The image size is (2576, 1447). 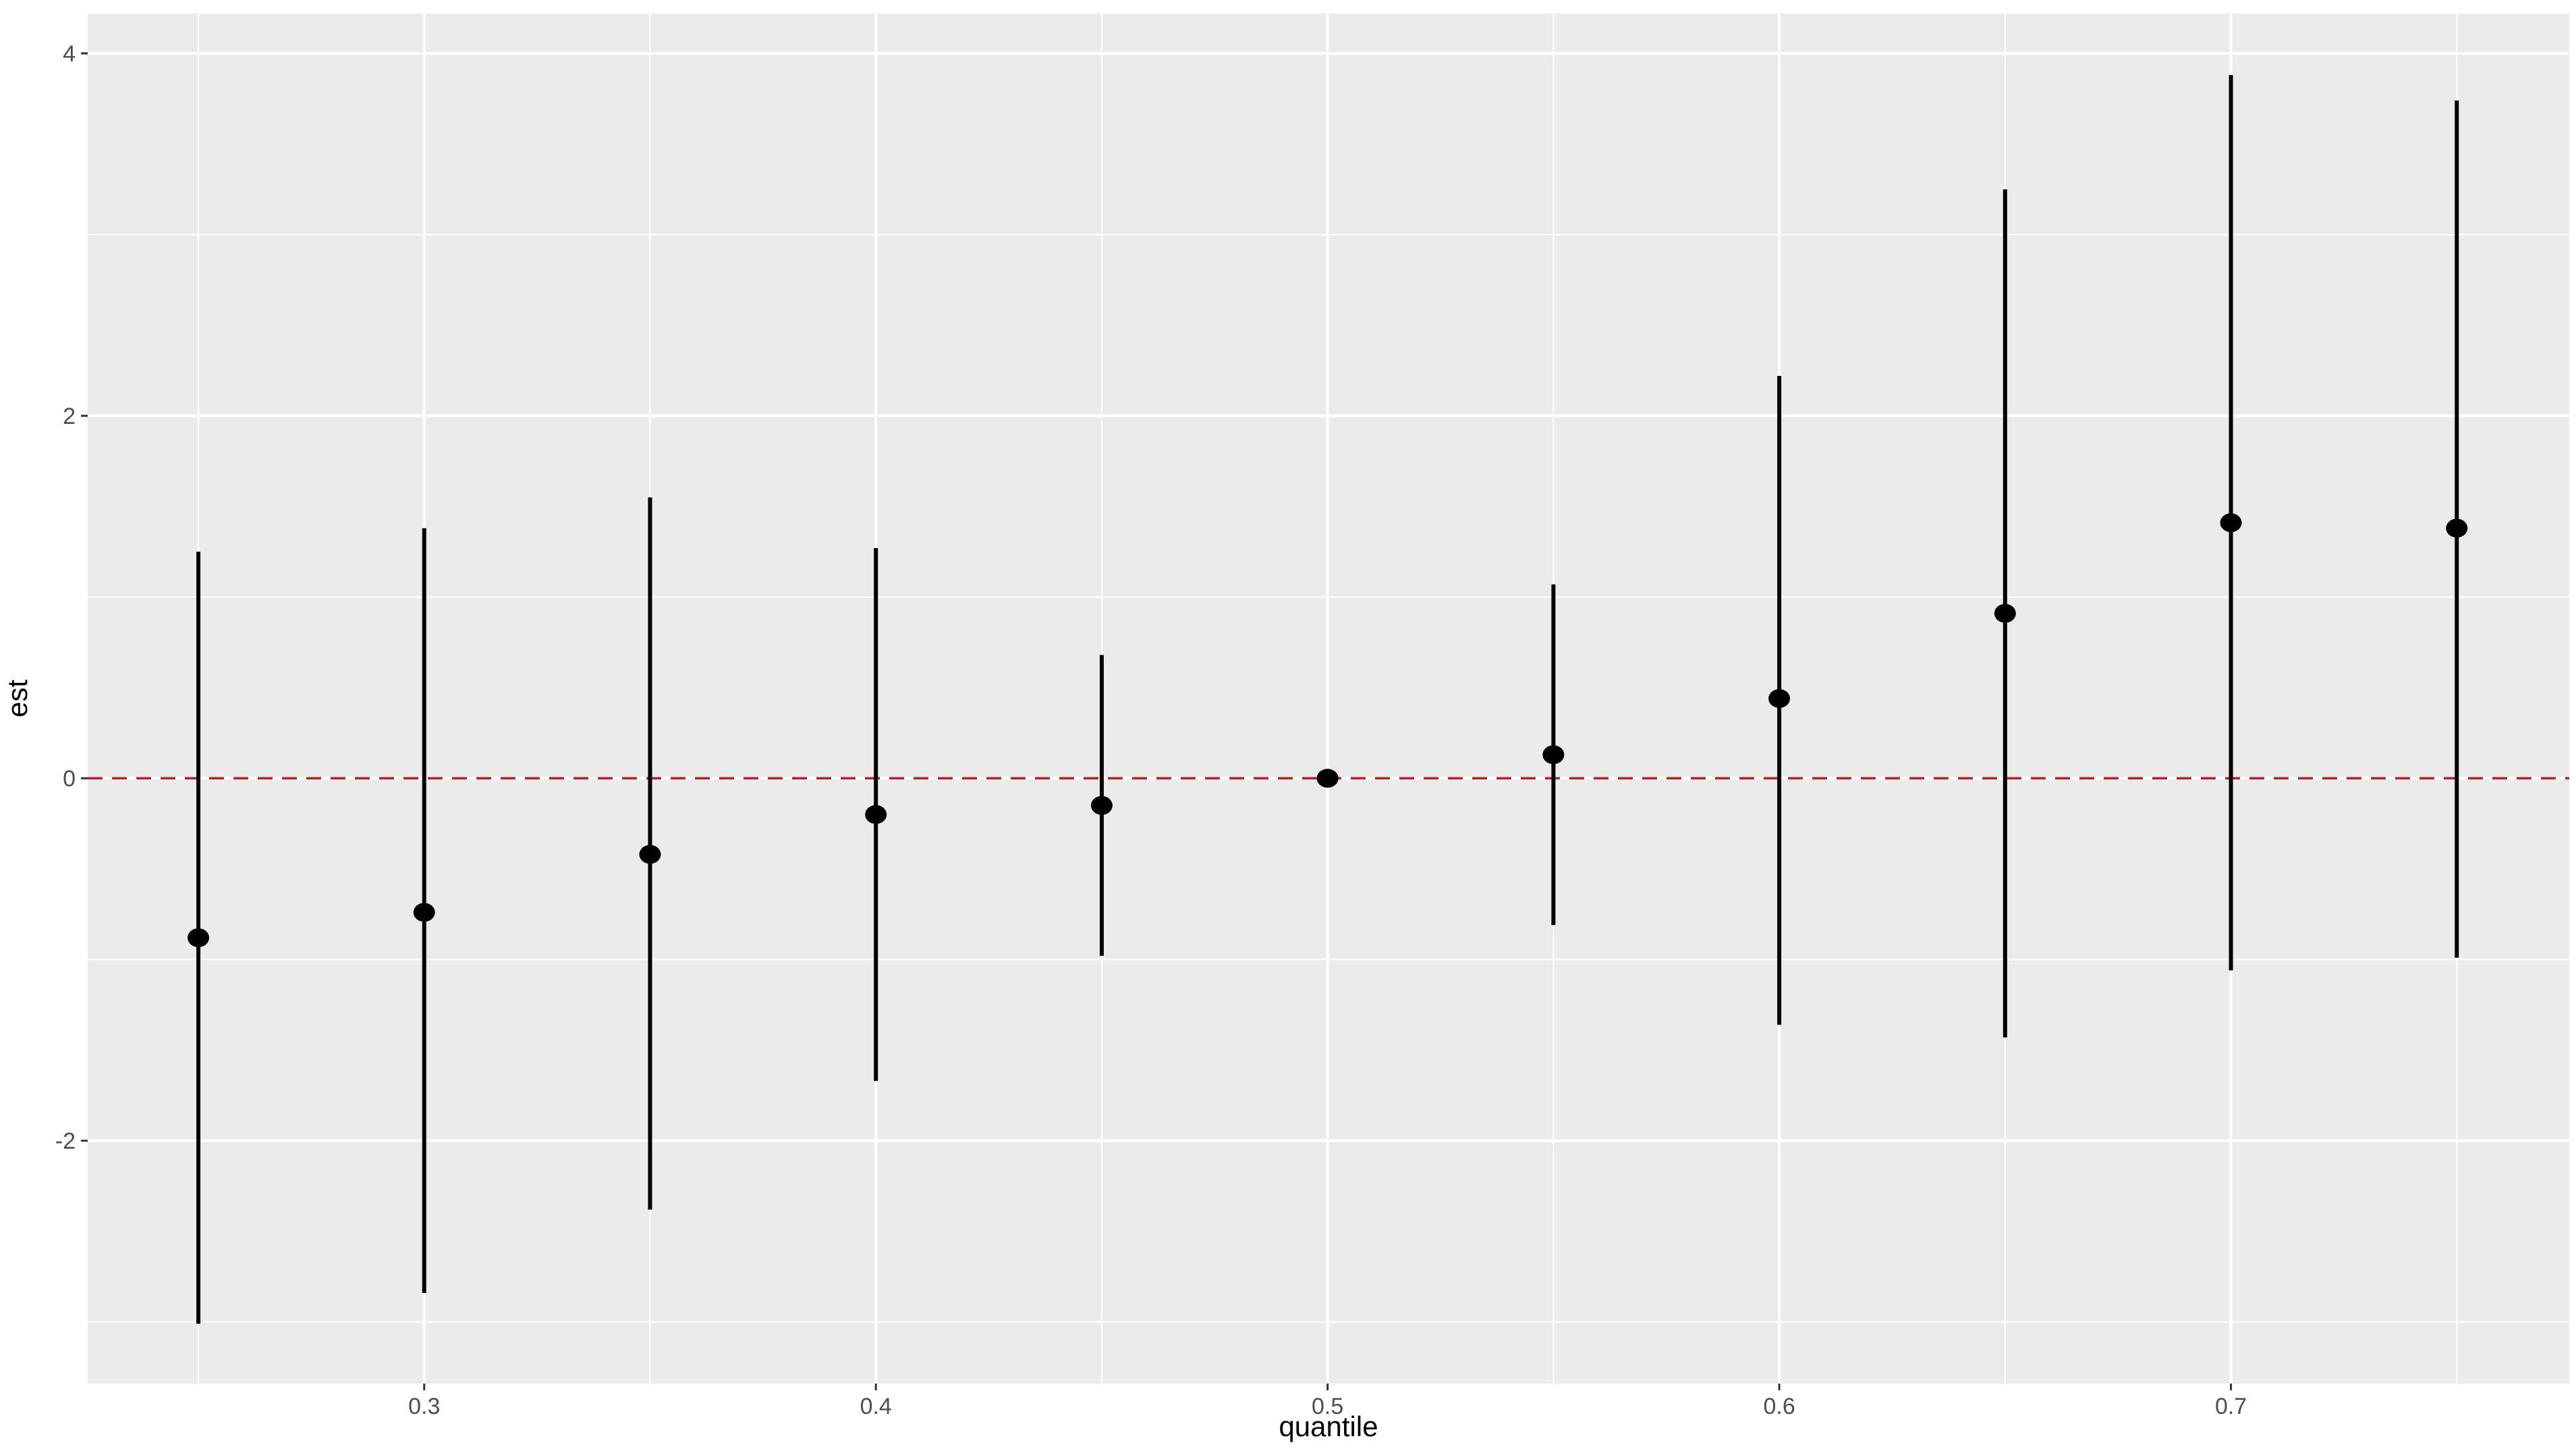 I want to click on x-tick-label: 0.7, so click(x=2231, y=1406).